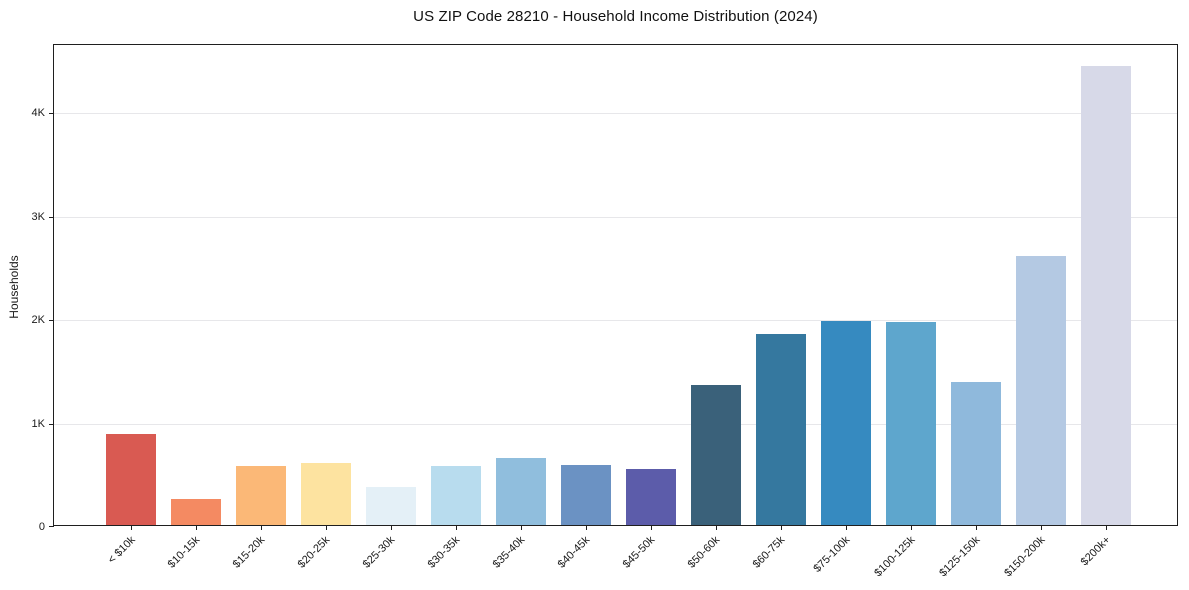  What do you see at coordinates (14, 287) in the screenshot?
I see `y-axis-label: Households` at bounding box center [14, 287].